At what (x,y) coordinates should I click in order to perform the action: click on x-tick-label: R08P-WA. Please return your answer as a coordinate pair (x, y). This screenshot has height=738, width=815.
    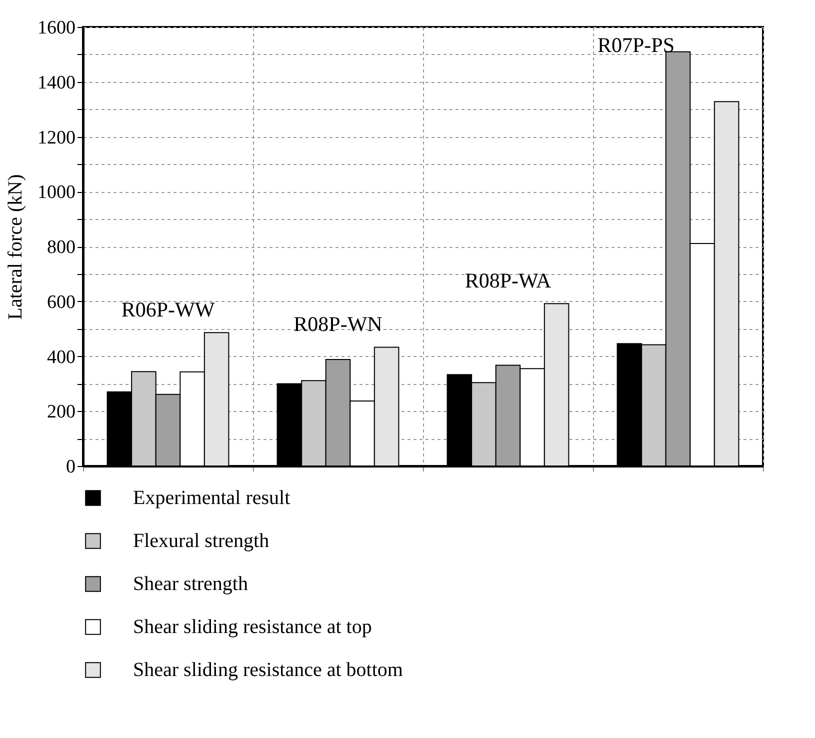
    Looking at the image, I should click on (508, 280).